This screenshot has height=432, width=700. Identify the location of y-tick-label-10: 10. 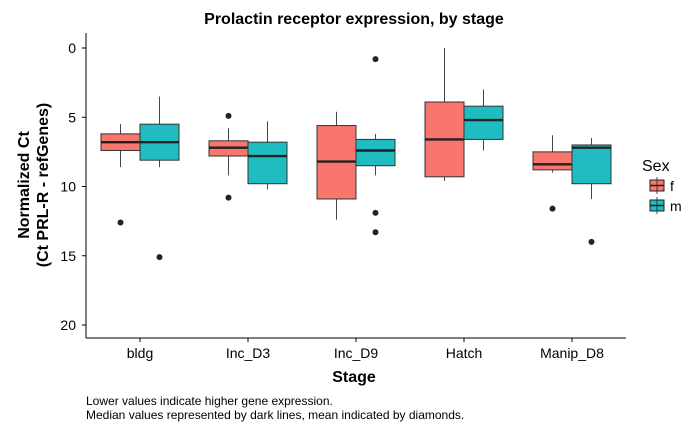
(68, 187).